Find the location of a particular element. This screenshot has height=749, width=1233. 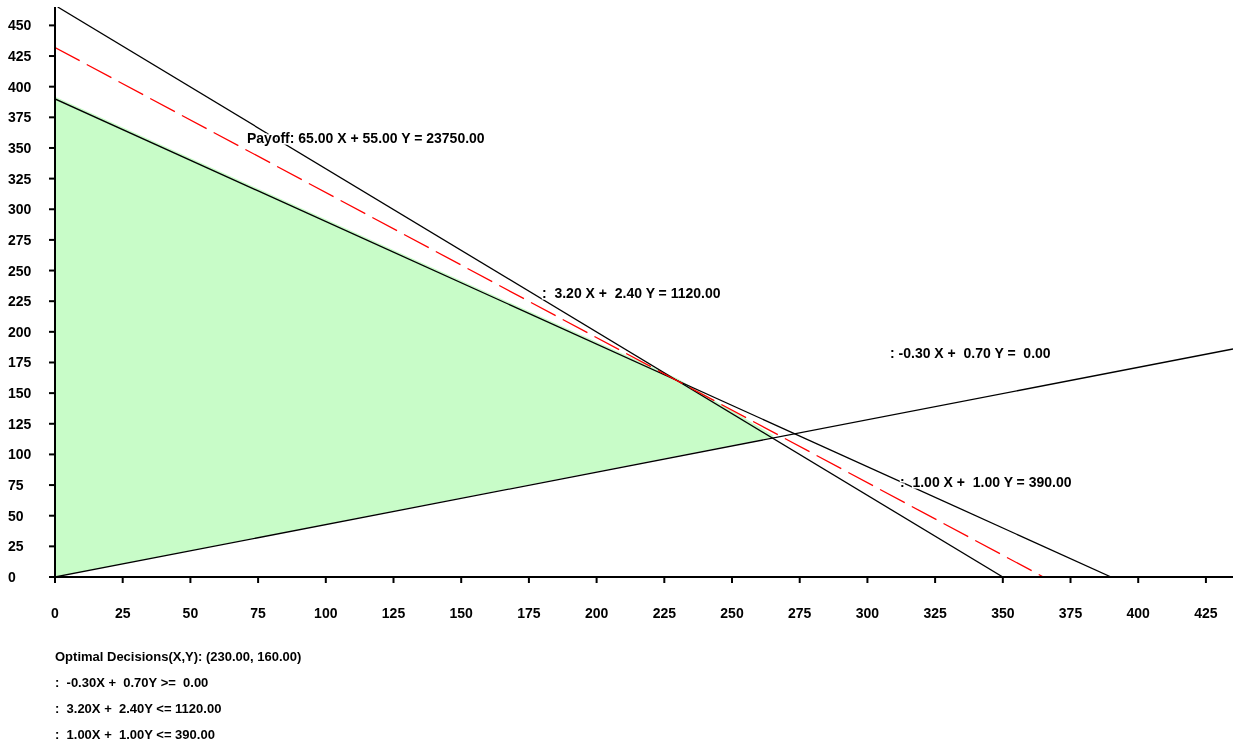

x-tick-label: 25 is located at coordinates (122, 613).